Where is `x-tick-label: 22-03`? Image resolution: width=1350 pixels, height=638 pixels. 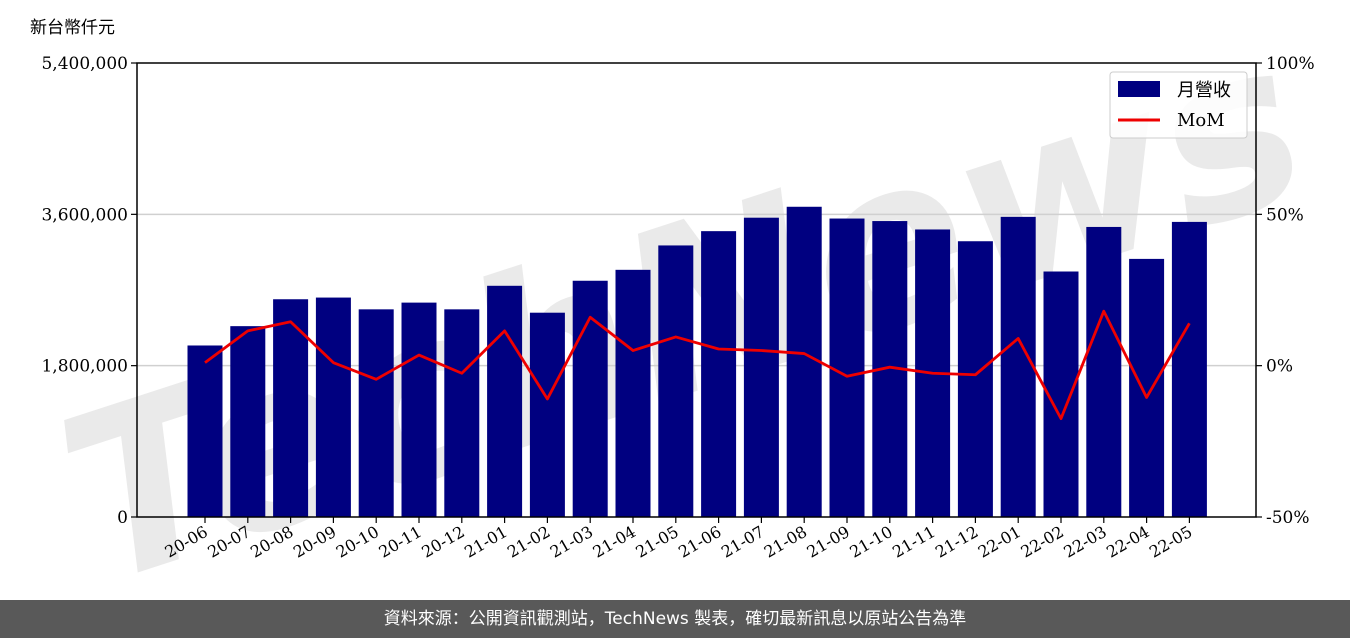 x-tick-label: 22-03 is located at coordinates (1084, 542).